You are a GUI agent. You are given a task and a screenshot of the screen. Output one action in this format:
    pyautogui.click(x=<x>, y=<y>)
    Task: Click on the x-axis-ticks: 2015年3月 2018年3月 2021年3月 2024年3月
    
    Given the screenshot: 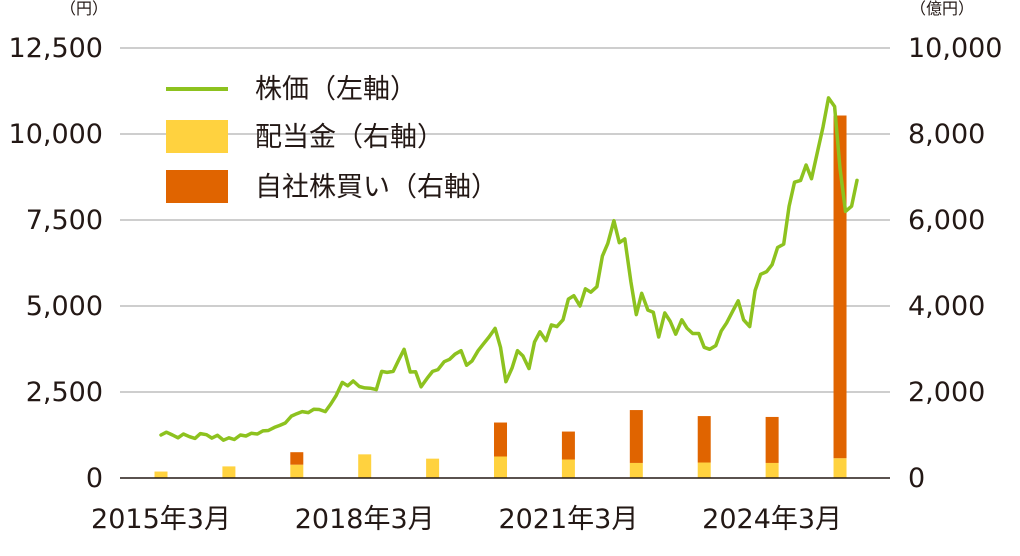 What is the action you would take?
    pyautogui.click(x=466, y=519)
    